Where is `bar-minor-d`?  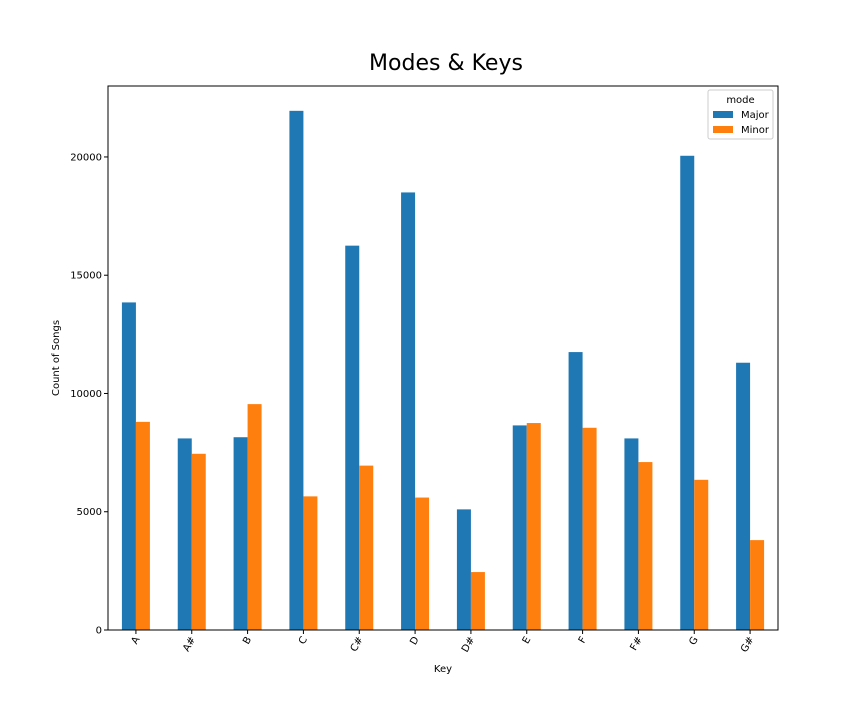
bar-minor-d is located at coordinates (422, 563).